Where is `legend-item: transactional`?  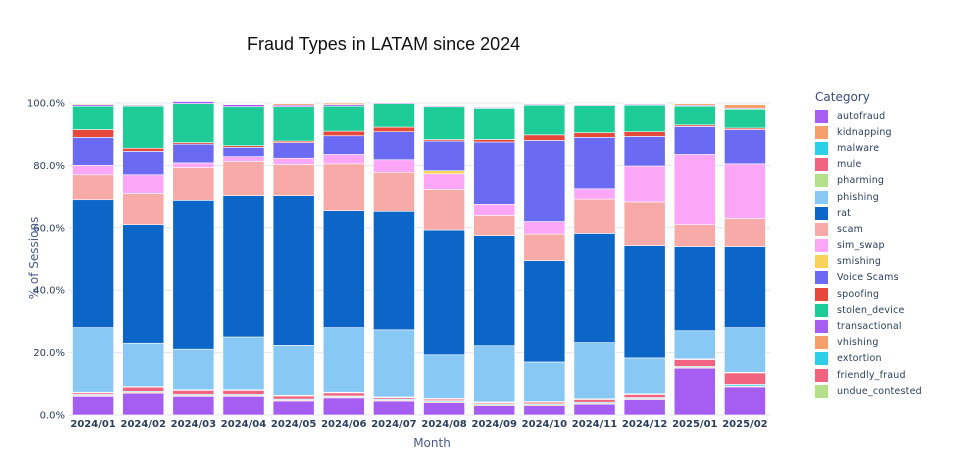
legend-item: transactional is located at coordinates (868, 326).